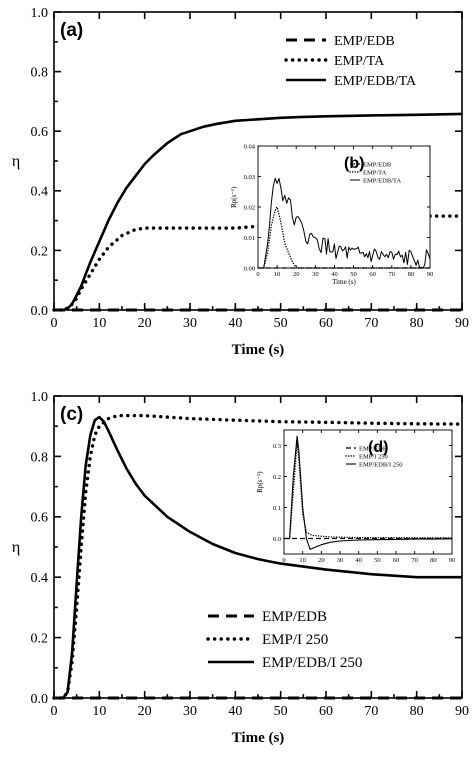 This screenshot has width=474, height=764. I want to click on panel-2-x-tick-label: 70, so click(371, 711).